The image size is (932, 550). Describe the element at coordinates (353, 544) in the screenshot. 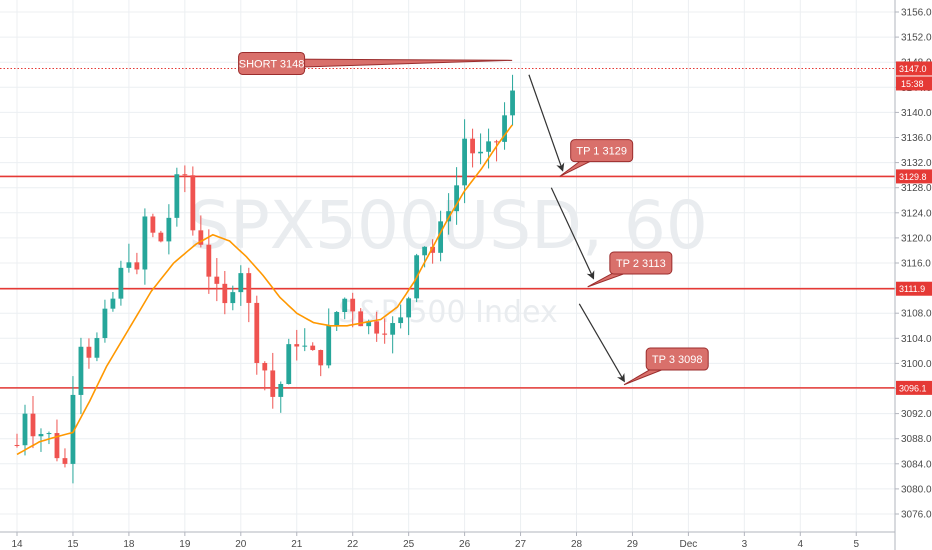

I see `x-tick-label: 22` at that location.